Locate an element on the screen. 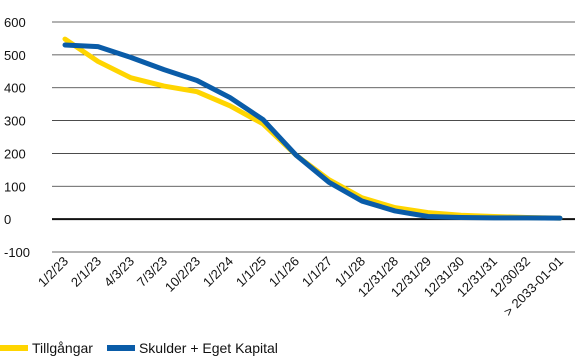 Image resolution: width=582 pixels, height=356 pixels. x-tick-label: 10/2/23 is located at coordinates (182, 274).